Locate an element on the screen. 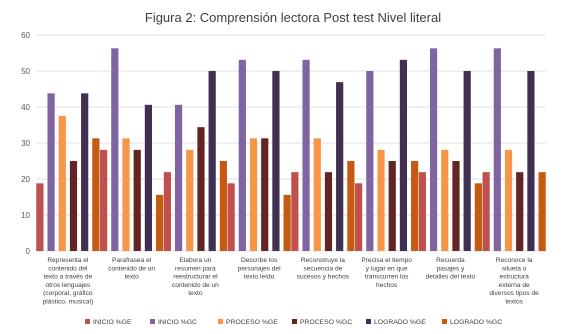 The height and width of the screenshot is (334, 579). category-label-line: personajes del is located at coordinates (259, 268).